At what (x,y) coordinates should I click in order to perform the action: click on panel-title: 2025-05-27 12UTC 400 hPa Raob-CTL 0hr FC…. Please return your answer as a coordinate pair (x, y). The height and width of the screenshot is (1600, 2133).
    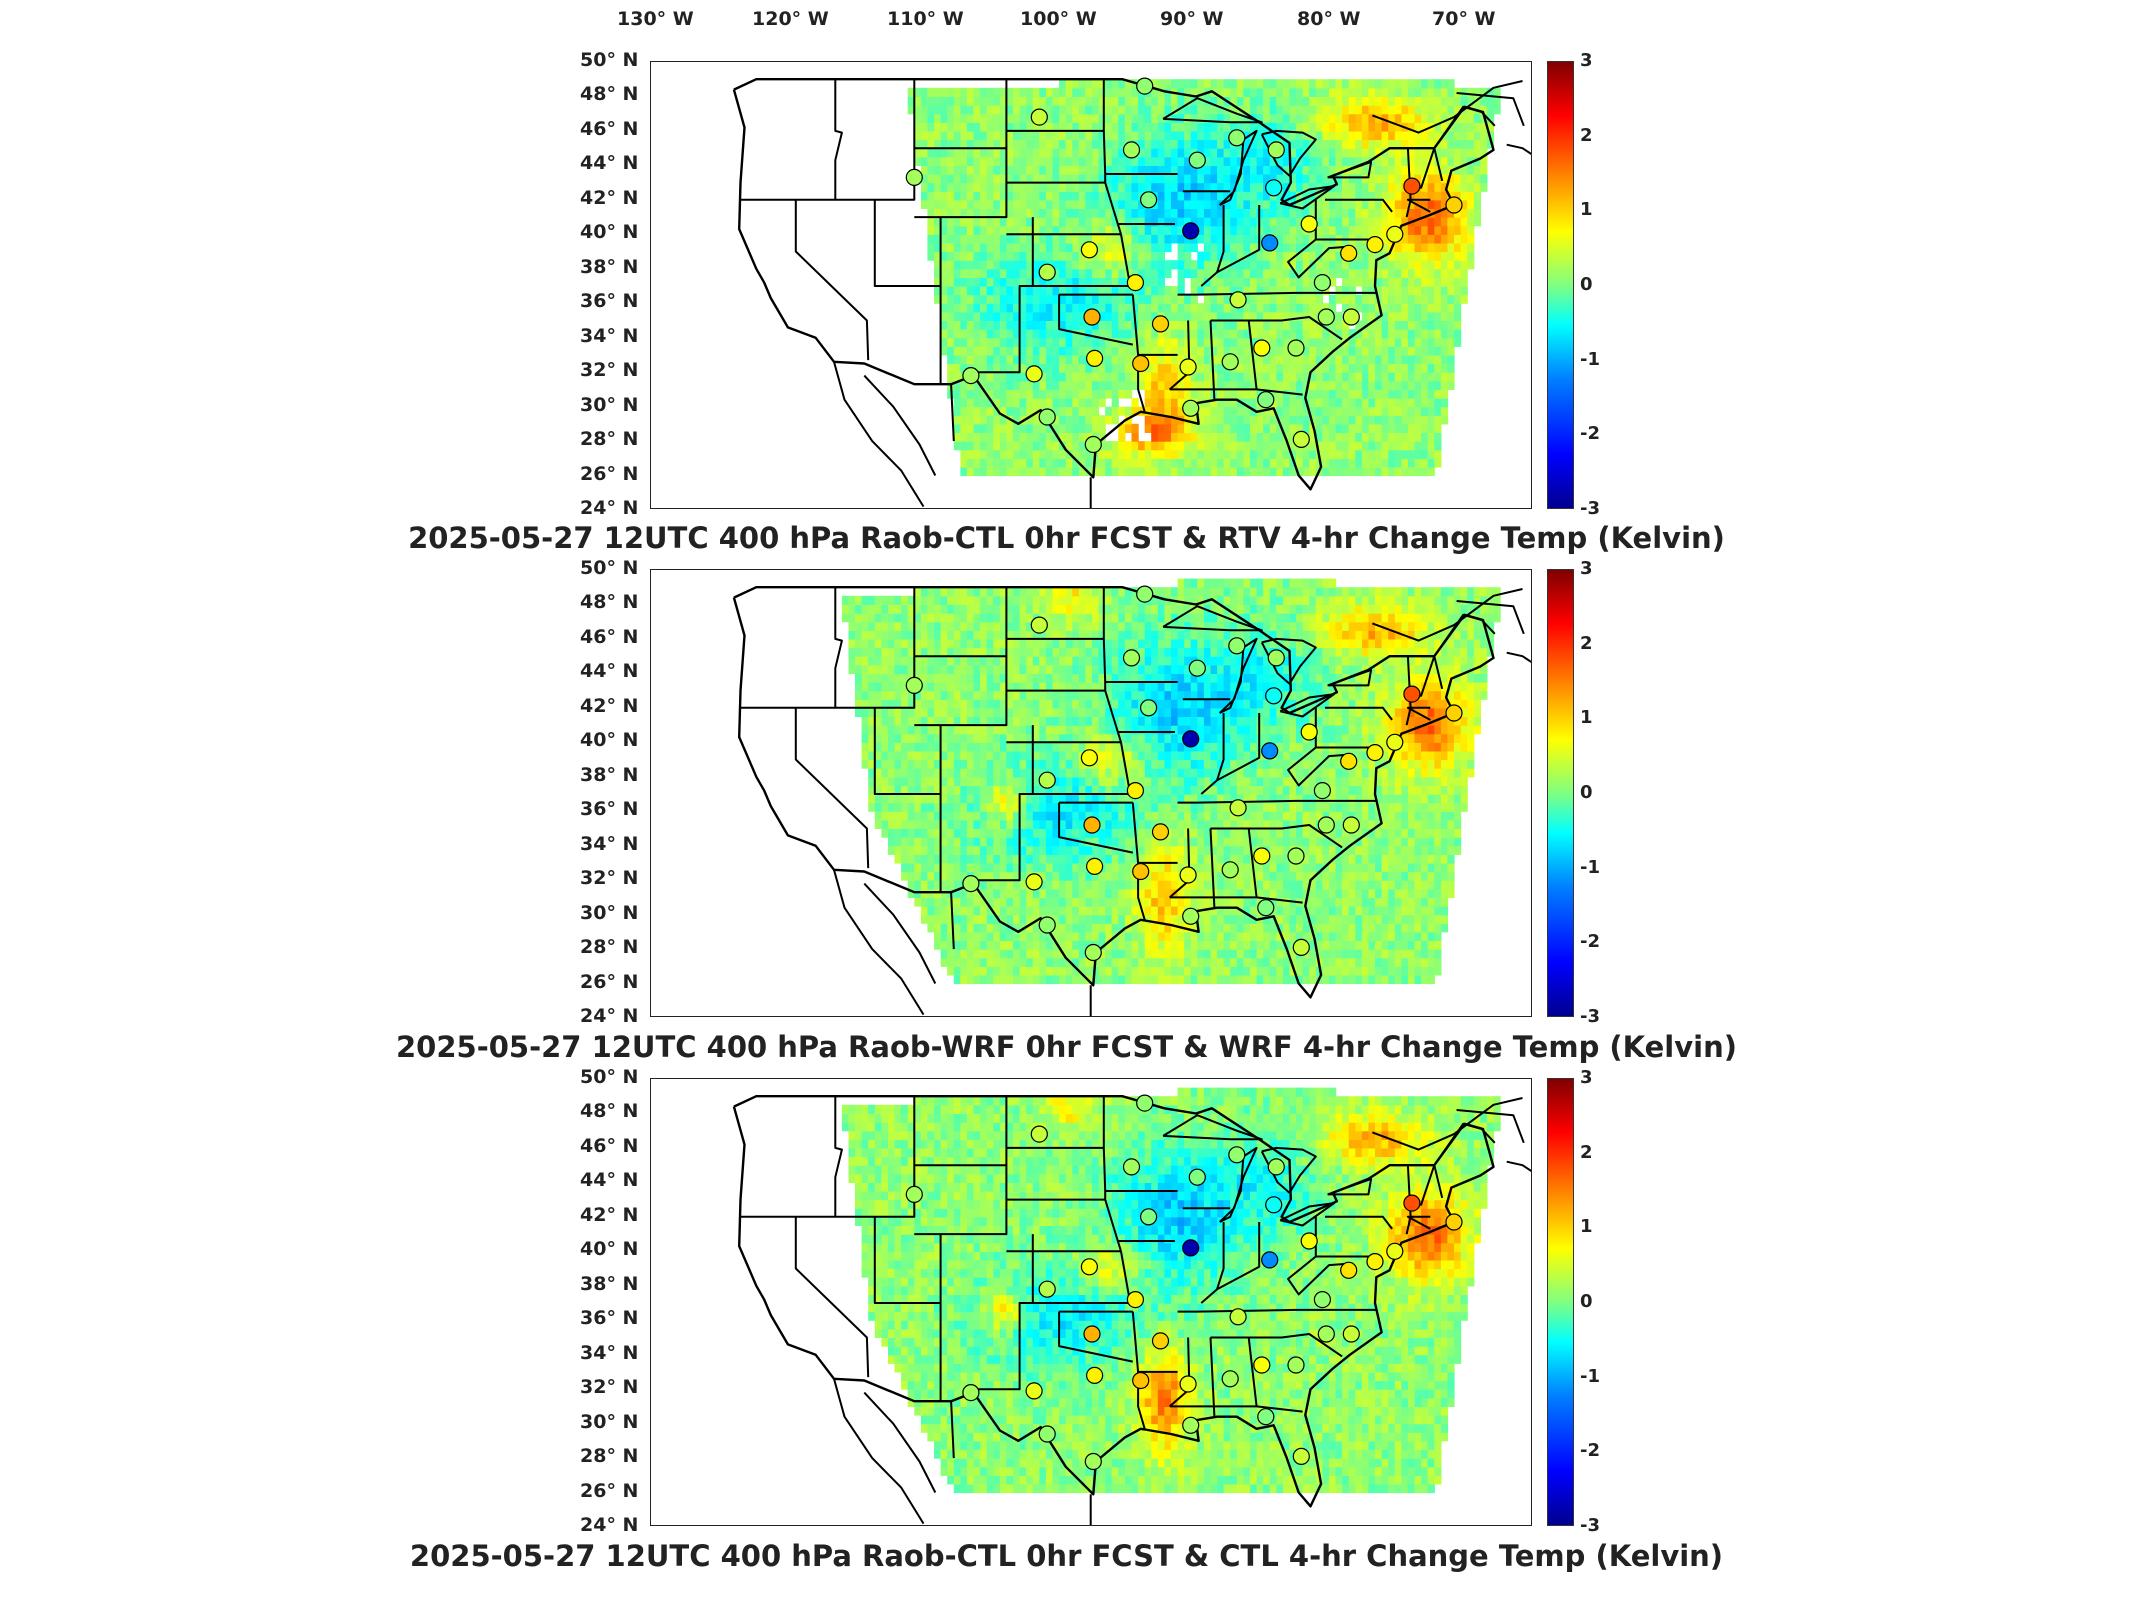
    Looking at the image, I should click on (1066, 538).